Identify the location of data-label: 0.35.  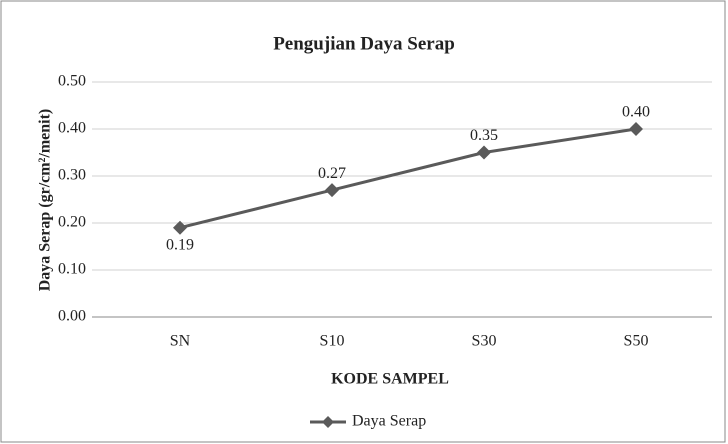
(484, 135).